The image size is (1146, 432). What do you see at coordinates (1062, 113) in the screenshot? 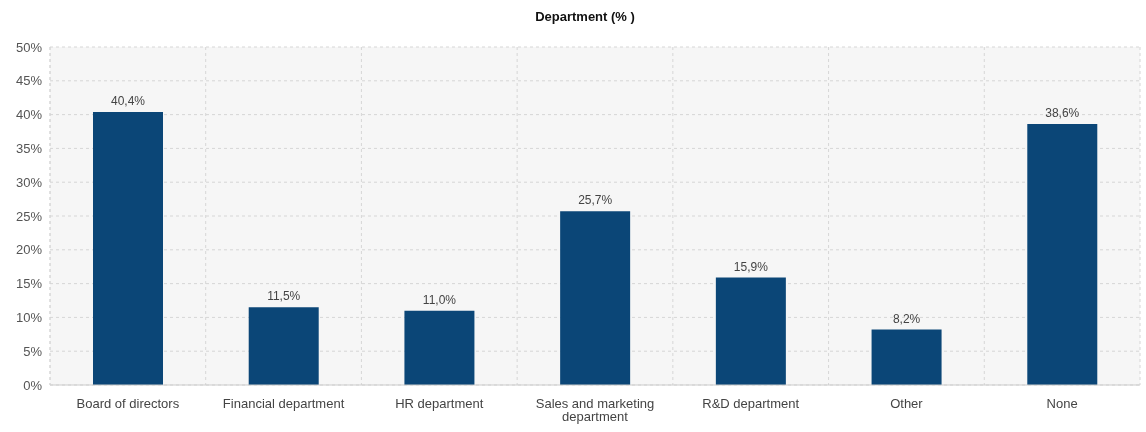
I see `data-label: 38,6%` at bounding box center [1062, 113].